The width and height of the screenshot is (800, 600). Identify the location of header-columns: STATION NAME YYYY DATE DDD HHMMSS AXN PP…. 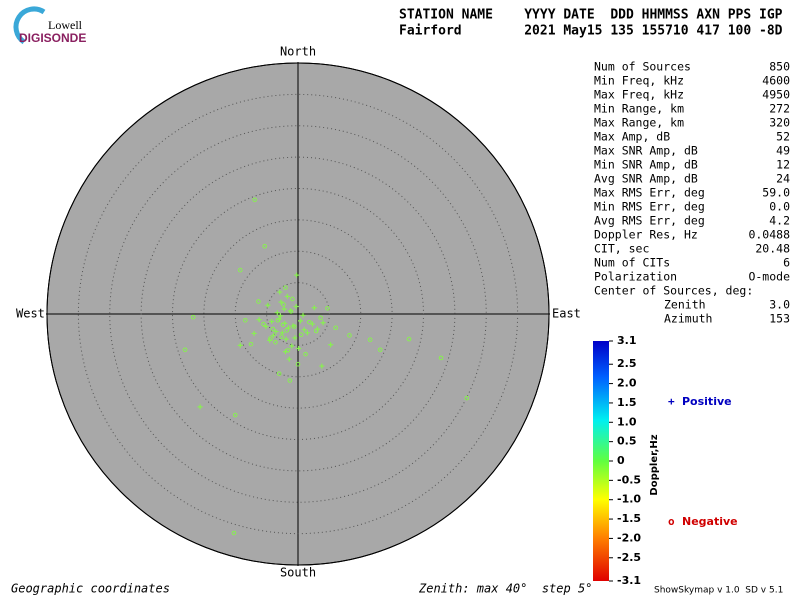
(591, 15).